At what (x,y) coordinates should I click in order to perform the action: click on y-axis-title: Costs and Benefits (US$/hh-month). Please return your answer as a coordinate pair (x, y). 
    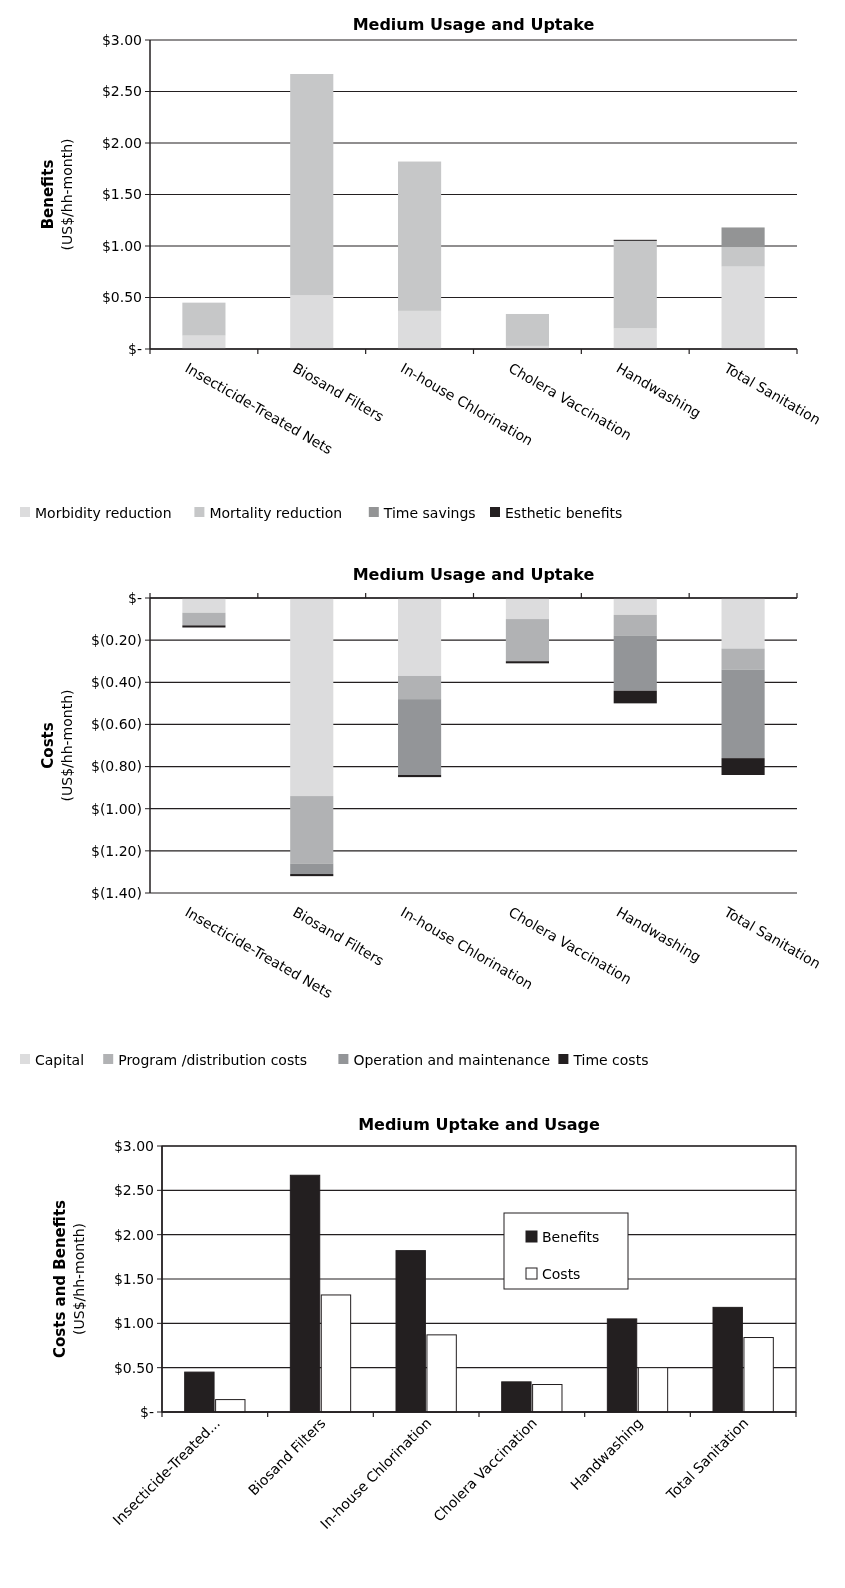
    Looking at the image, I should click on (69, 1278).